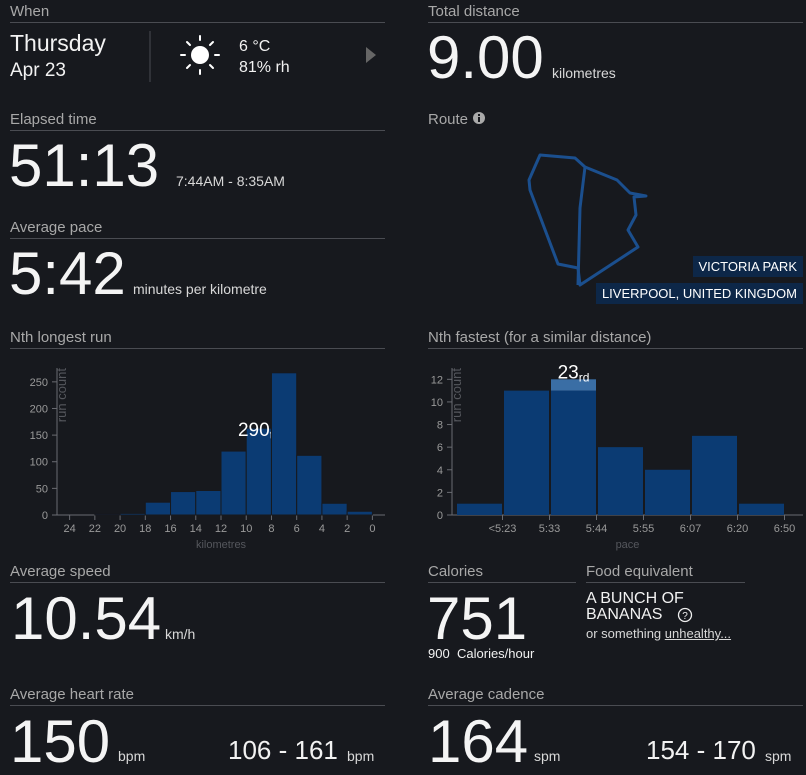 This screenshot has height=775, width=806. What do you see at coordinates (584, 377) in the screenshot?
I see `annotation-suffix: rd` at bounding box center [584, 377].